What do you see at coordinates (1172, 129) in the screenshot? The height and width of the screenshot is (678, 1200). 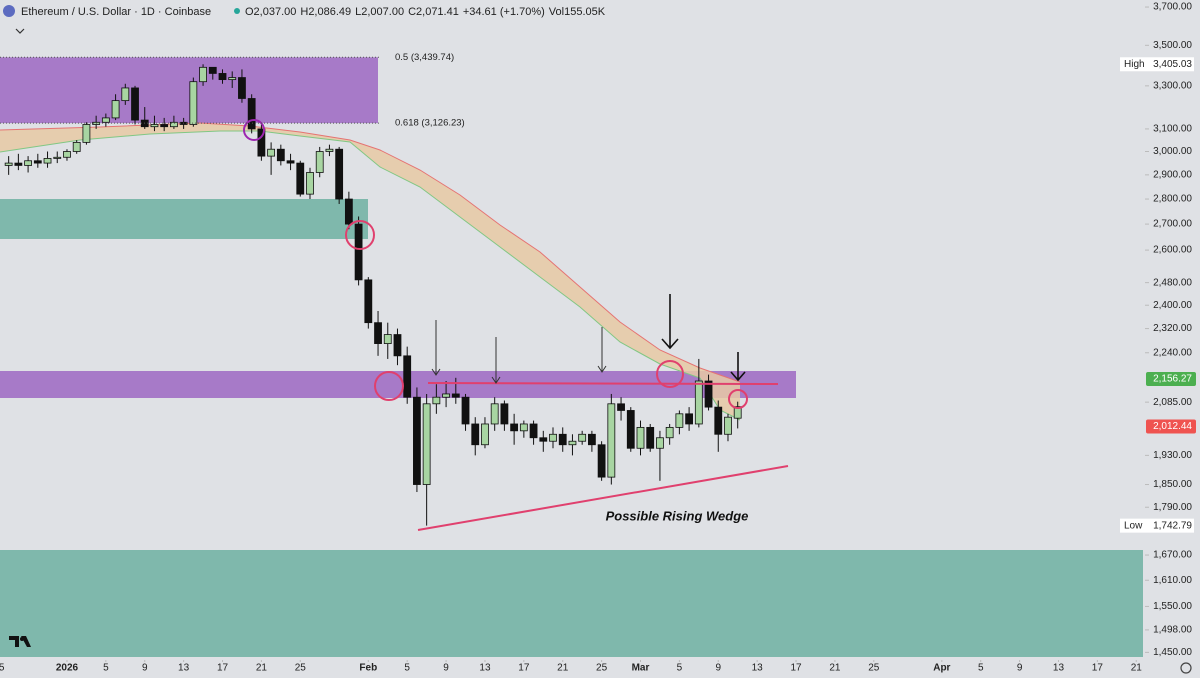 I see `y-tick-label: 3,100.00` at bounding box center [1172, 129].